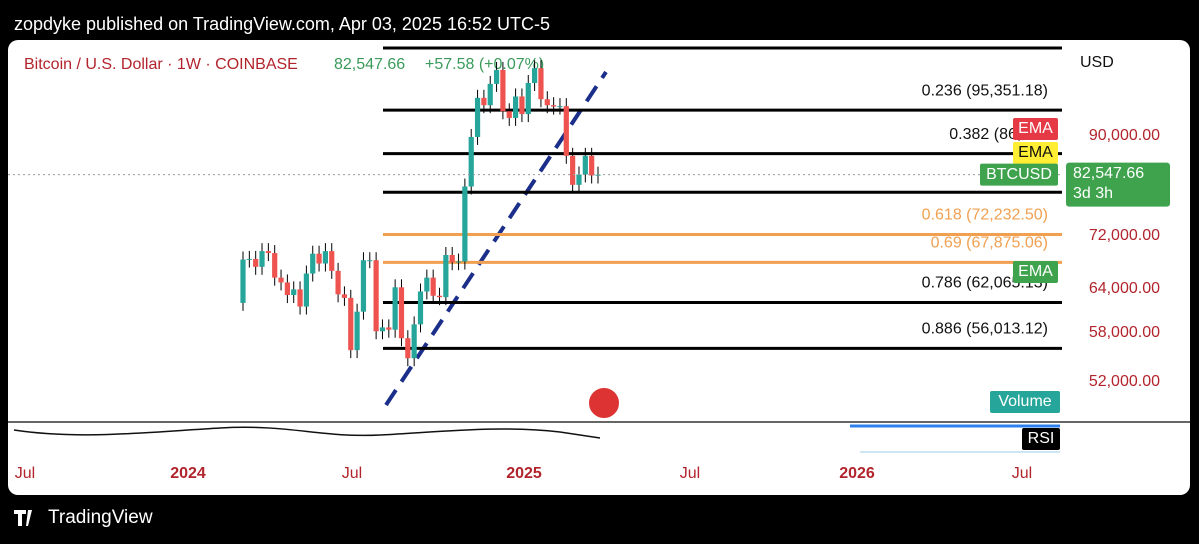 The height and width of the screenshot is (544, 1199). Describe the element at coordinates (1124, 332) in the screenshot. I see `y-tick-label: 58,000.00` at that location.